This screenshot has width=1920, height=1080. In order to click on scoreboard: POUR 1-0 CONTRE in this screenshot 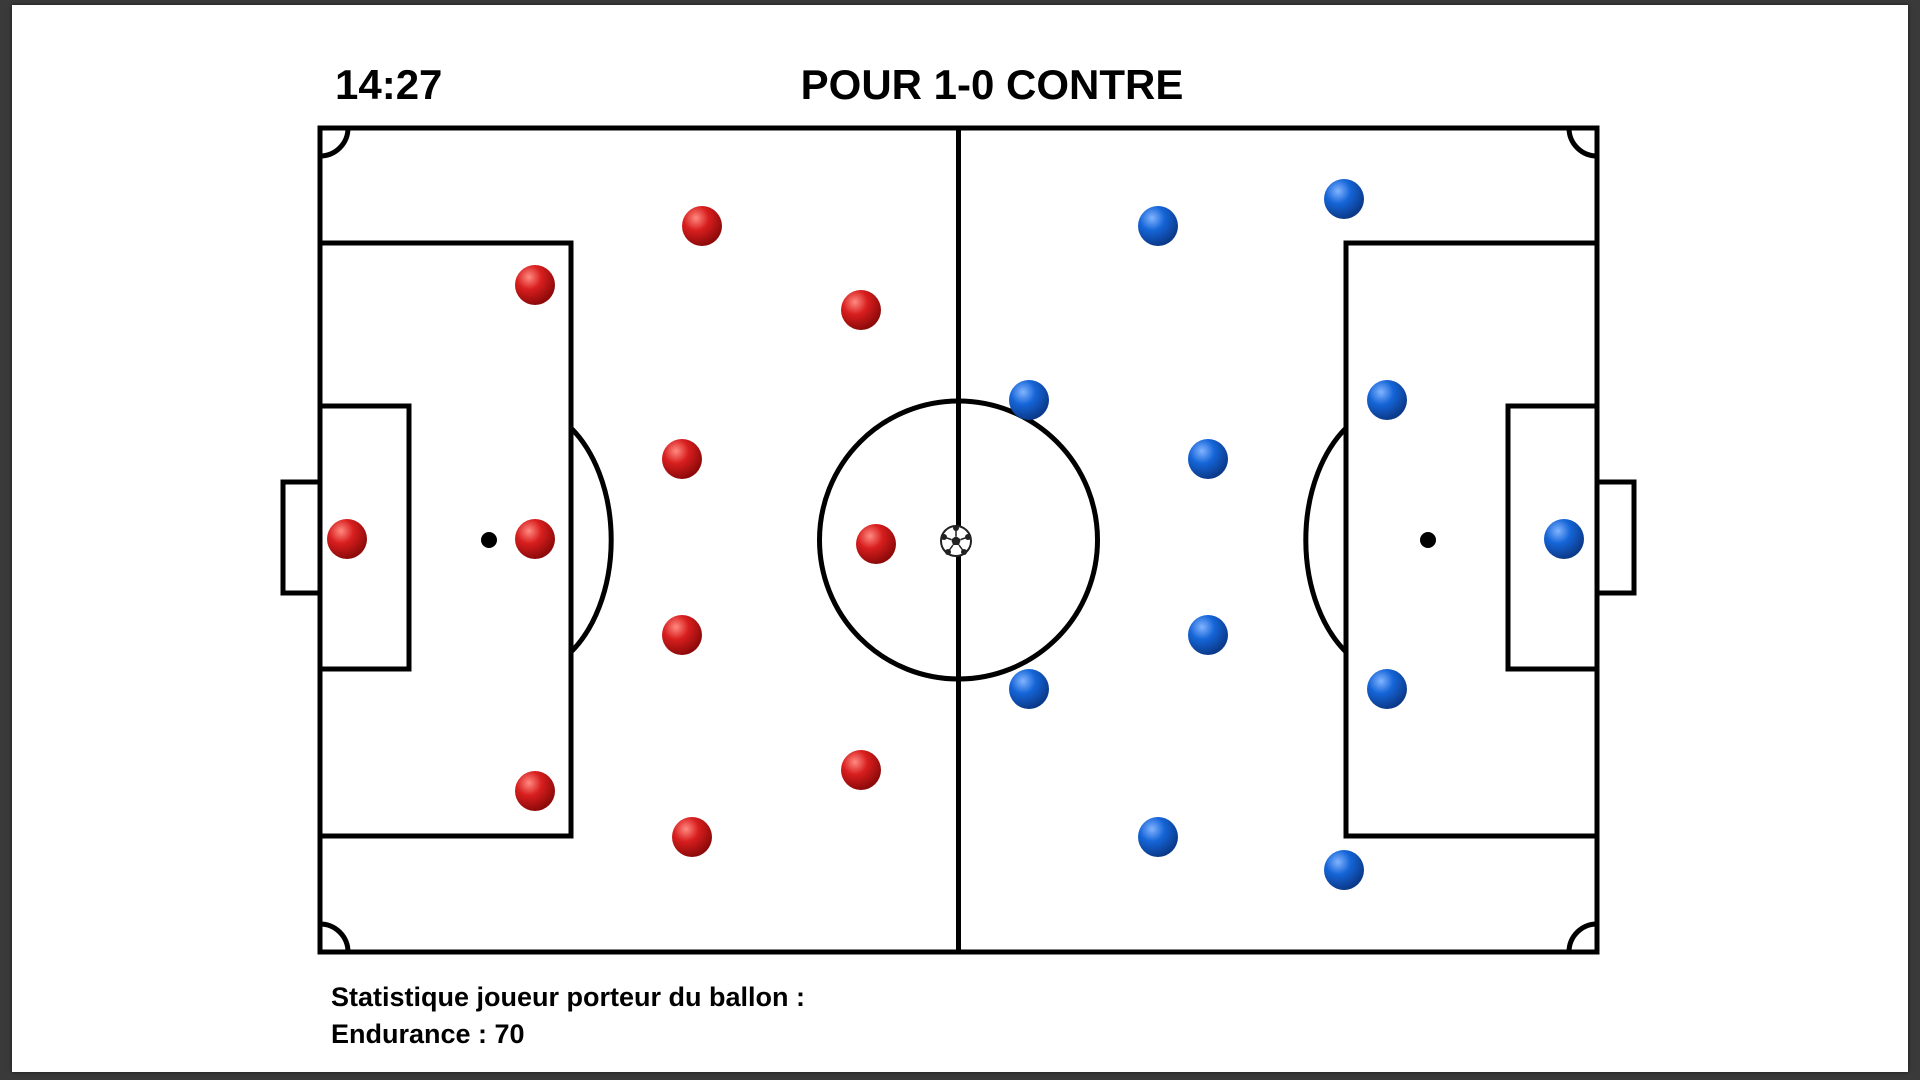, I will do `click(992, 84)`.